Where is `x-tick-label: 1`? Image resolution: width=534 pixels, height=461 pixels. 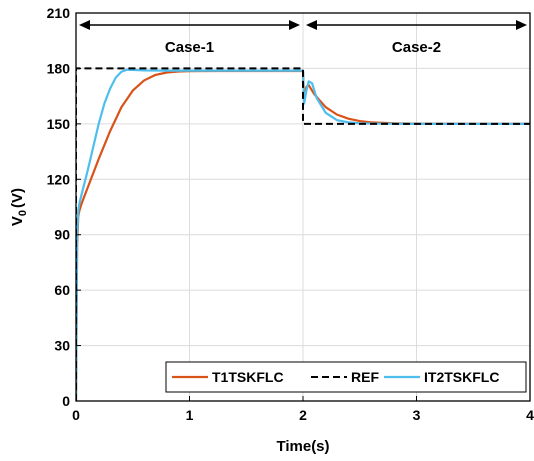 x-tick-label: 1 is located at coordinates (190, 415).